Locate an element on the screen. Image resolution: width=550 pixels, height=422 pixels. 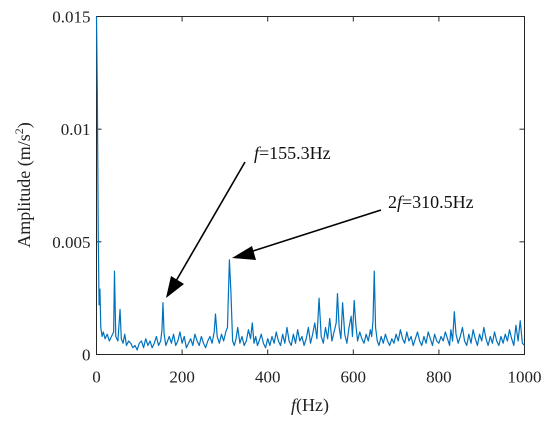
annotation-2f-text: =310.5Hz is located at coordinates (438, 202).